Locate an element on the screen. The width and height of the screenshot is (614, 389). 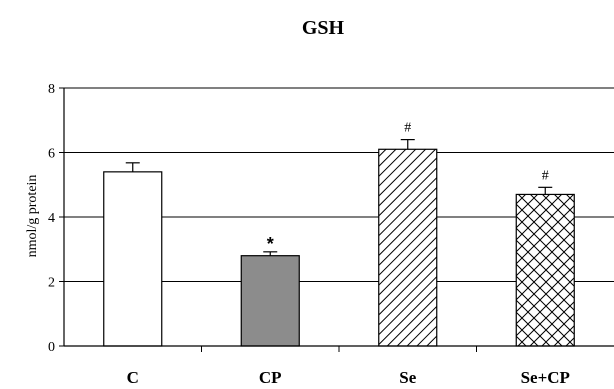
y-tick-label-8: 8 is located at coordinates (51, 89).